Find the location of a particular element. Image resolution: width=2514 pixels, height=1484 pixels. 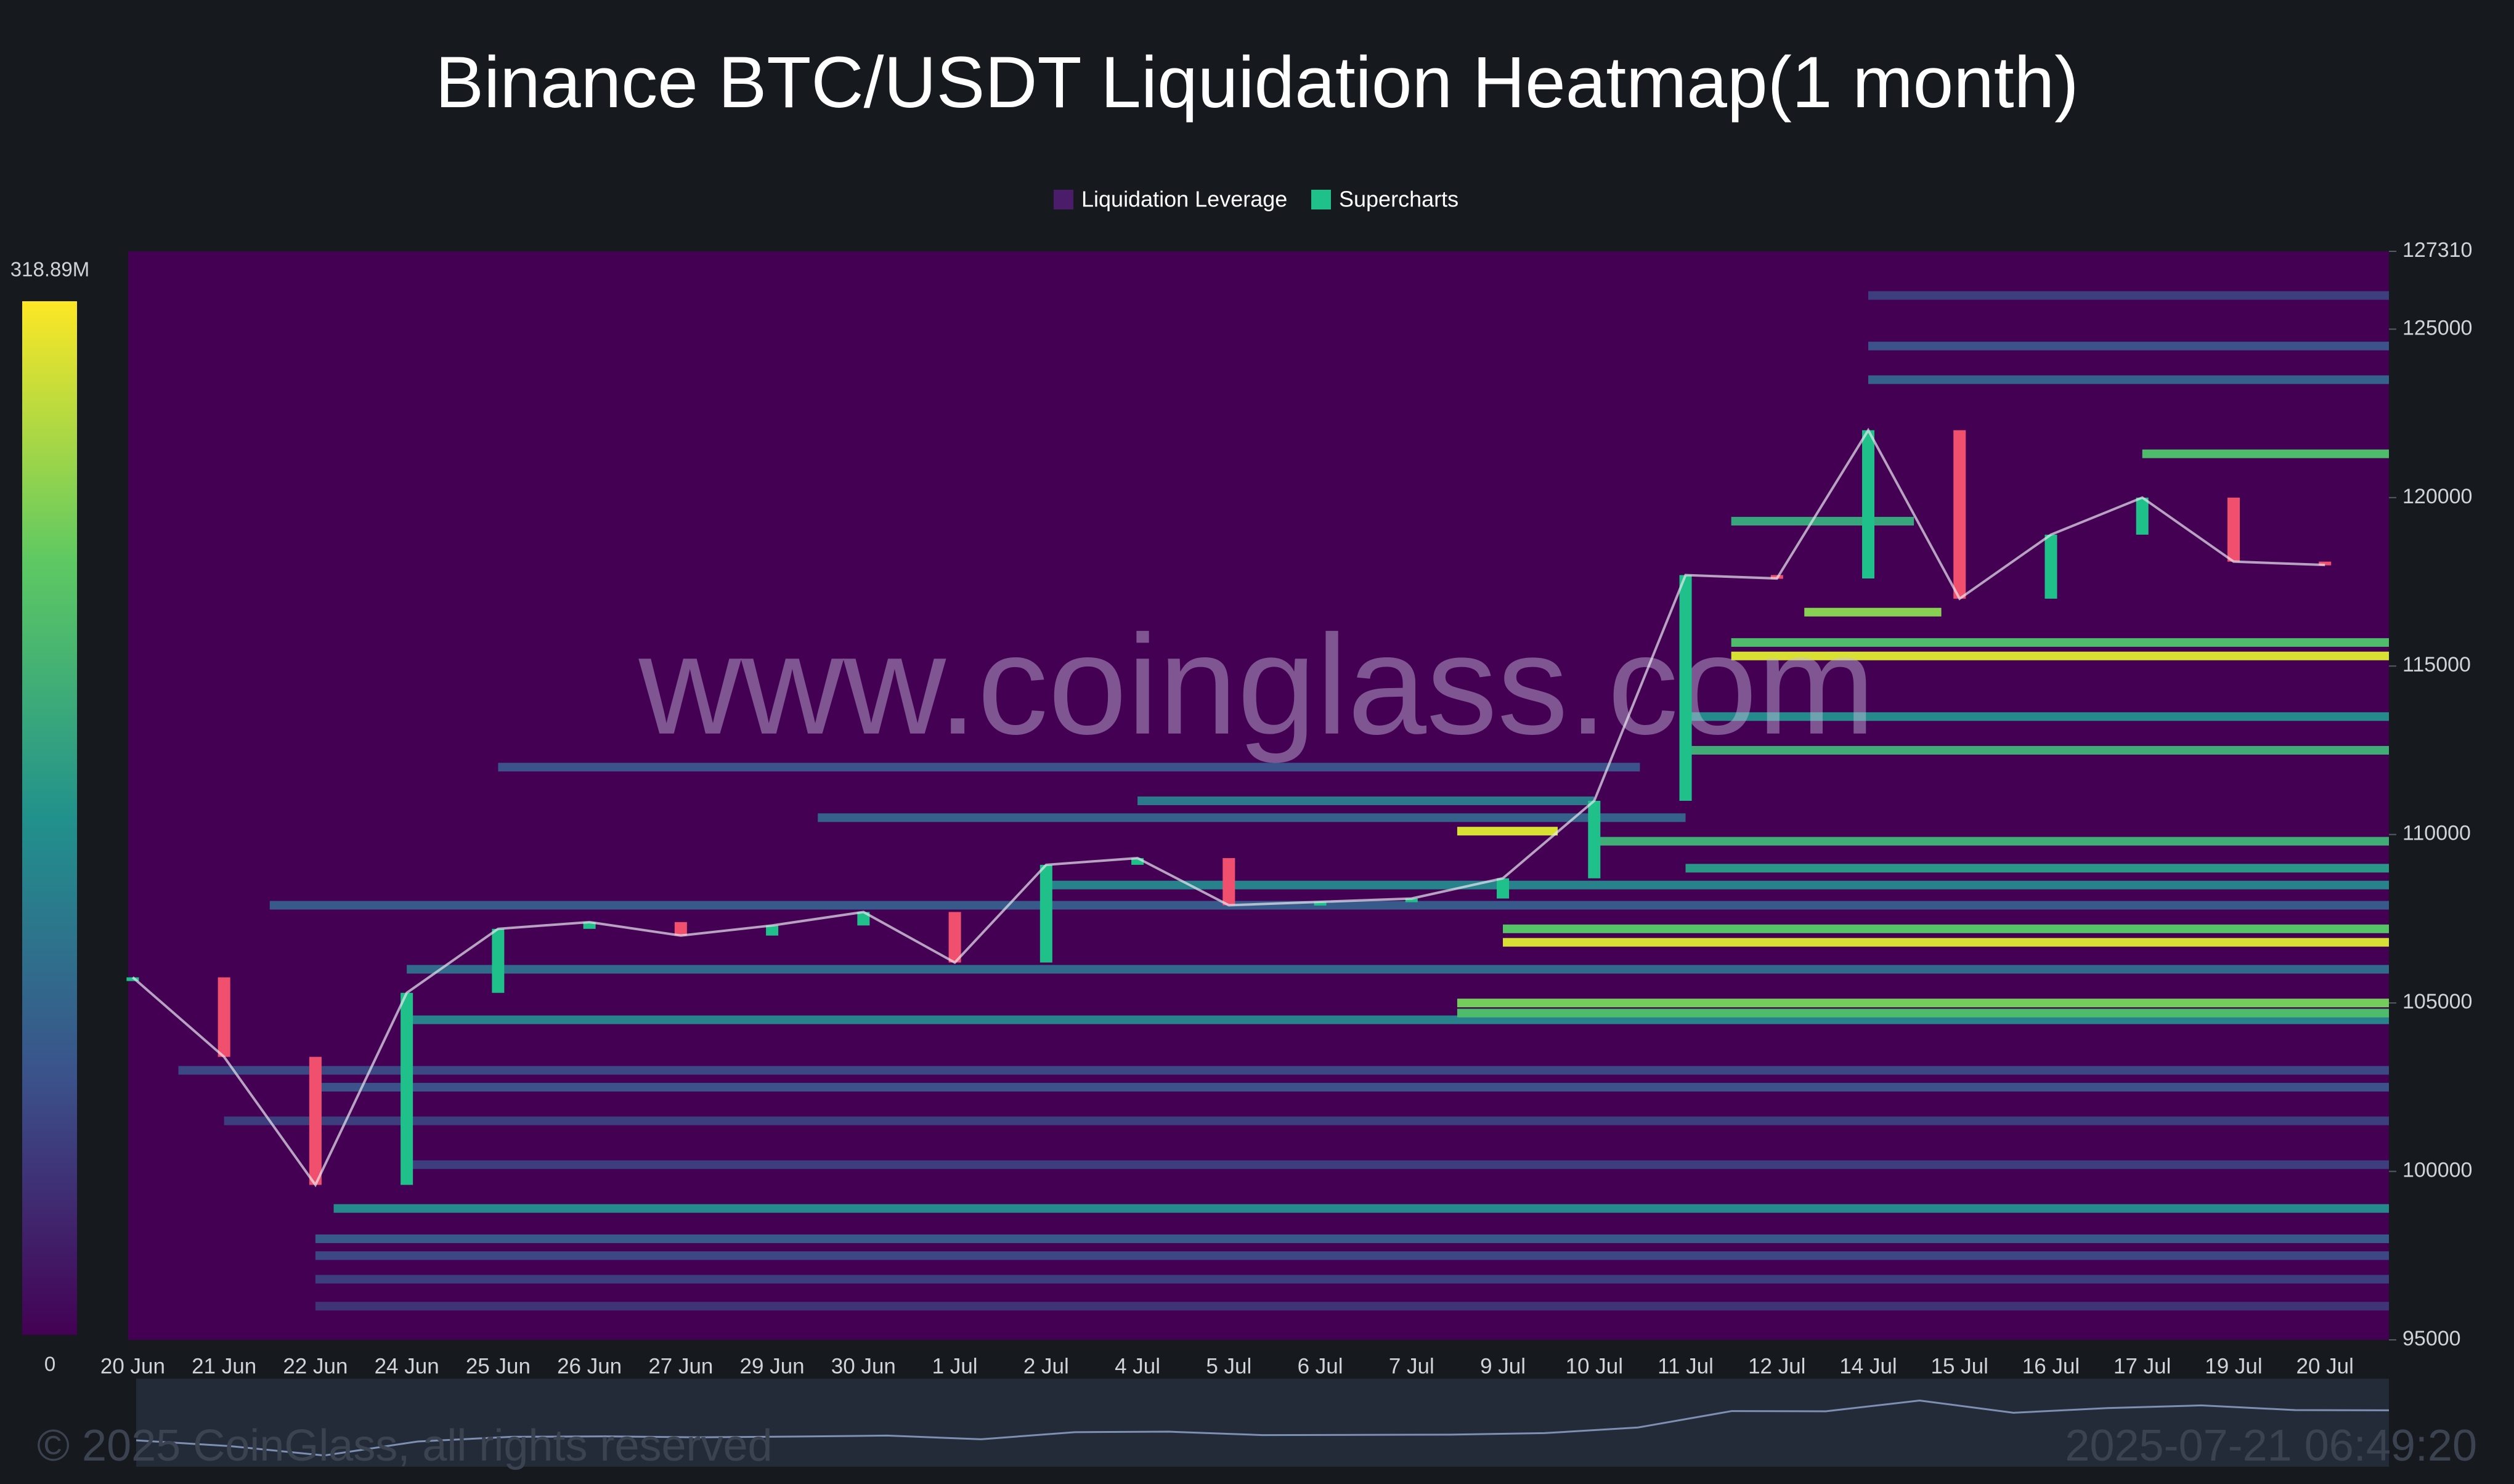

y-tick-label: 110000 is located at coordinates (2436, 833).